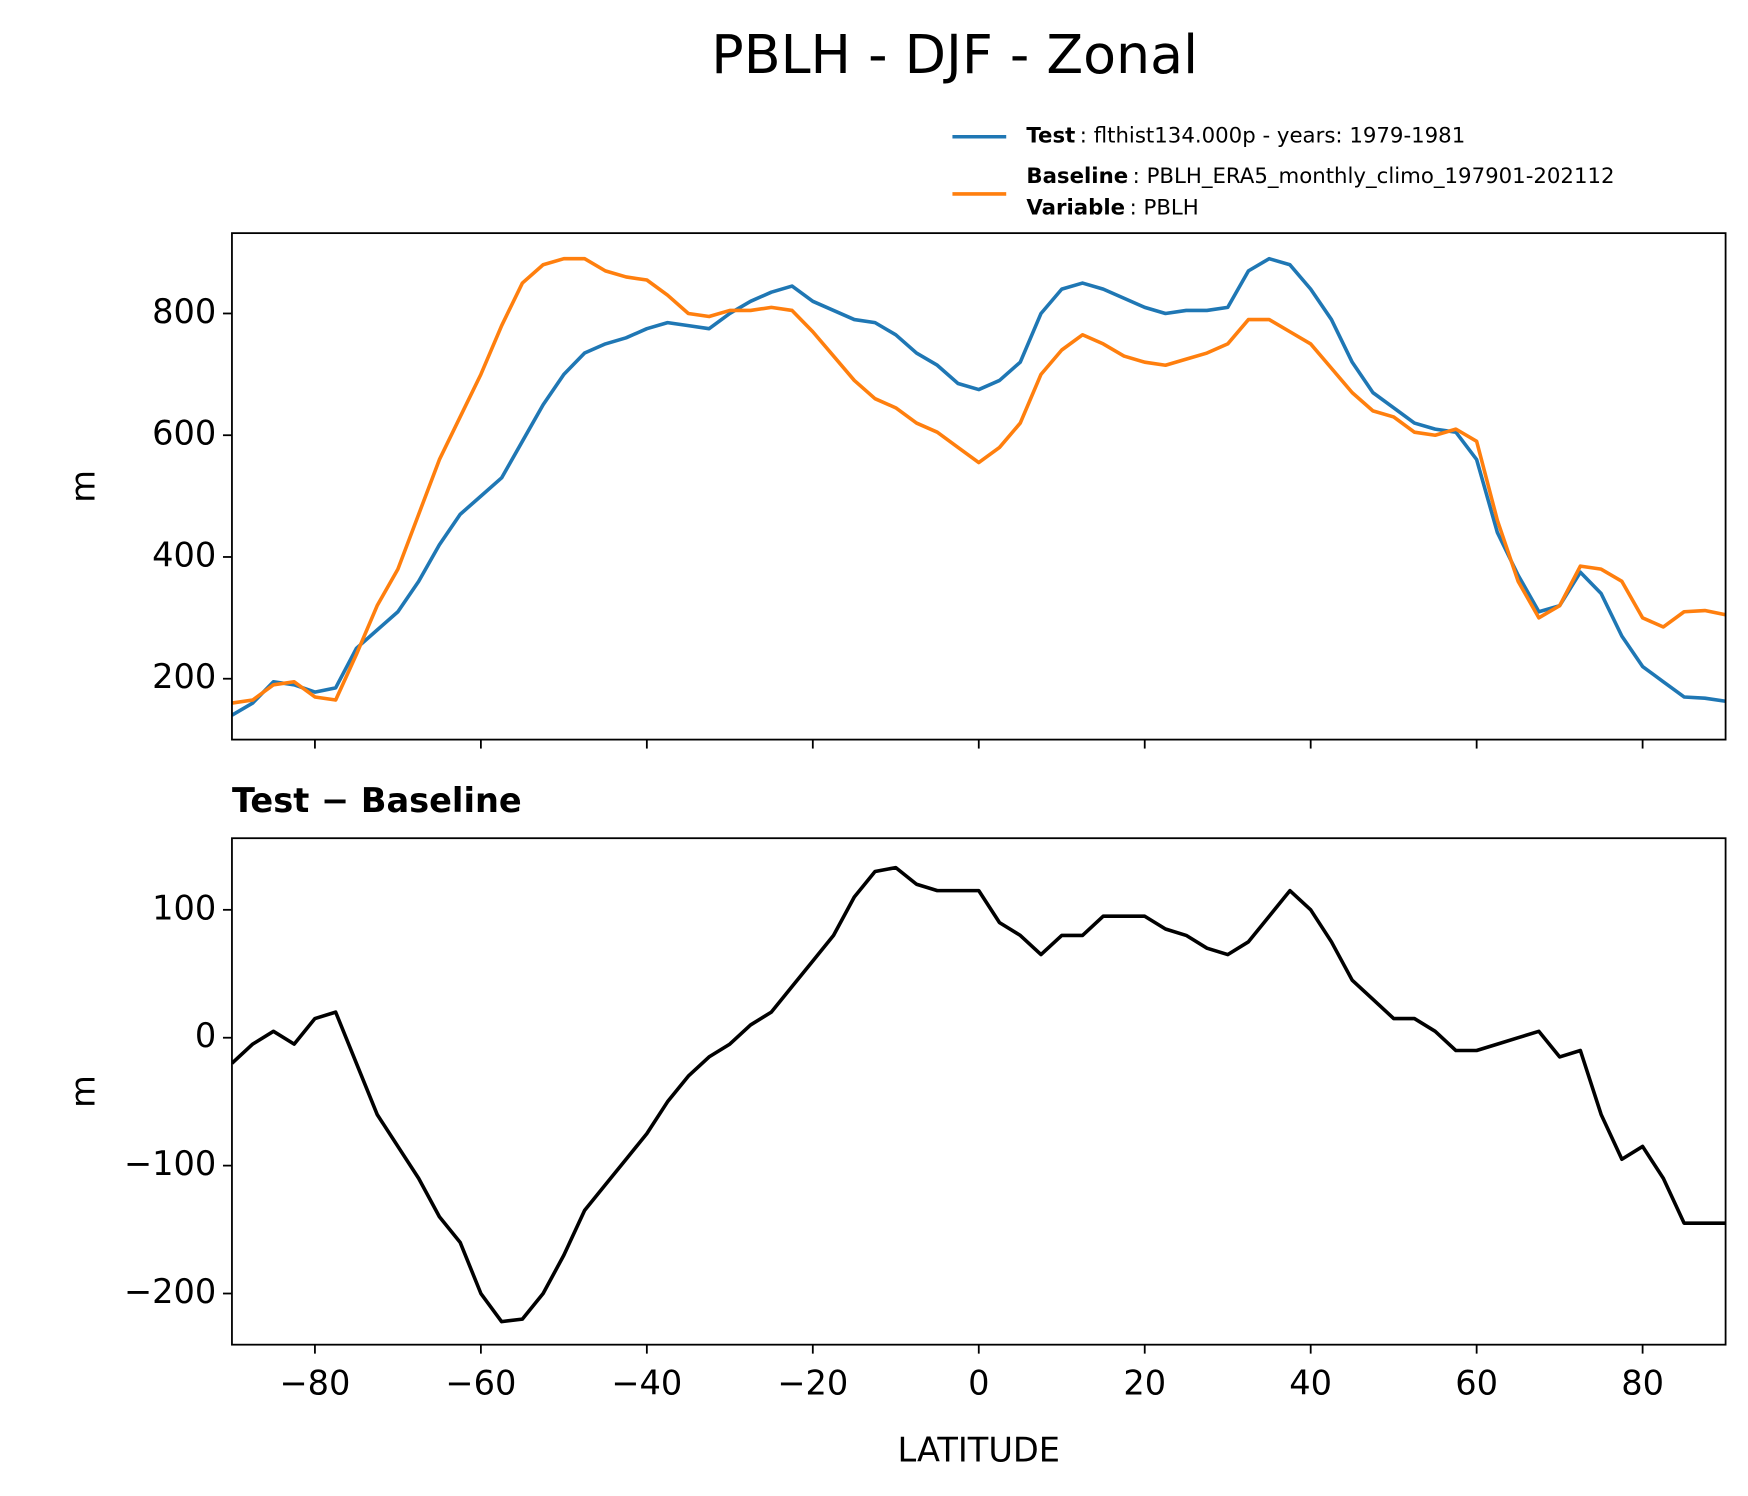 The image size is (1748, 1496). Describe the element at coordinates (1374, 176) in the screenshot. I see `legend-label: : PBLH_ERA5_monthly_climo_197901-202112` at that location.